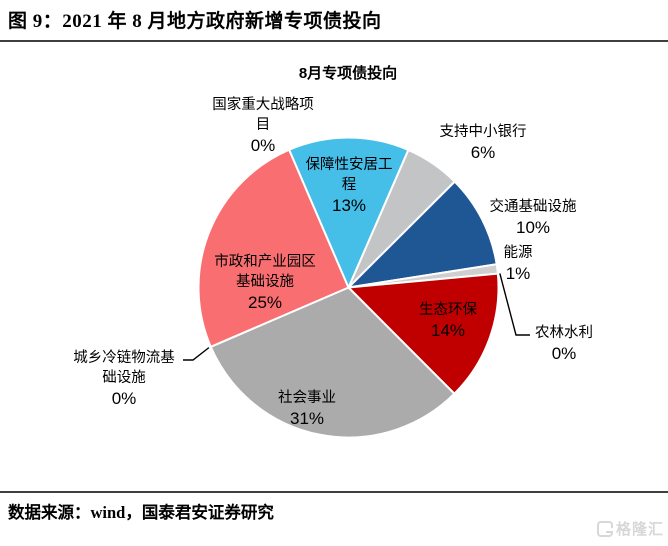  Describe the element at coordinates (265, 272) in the screenshot. I see `slice-label: 市政和产业园区基础设施` at that location.